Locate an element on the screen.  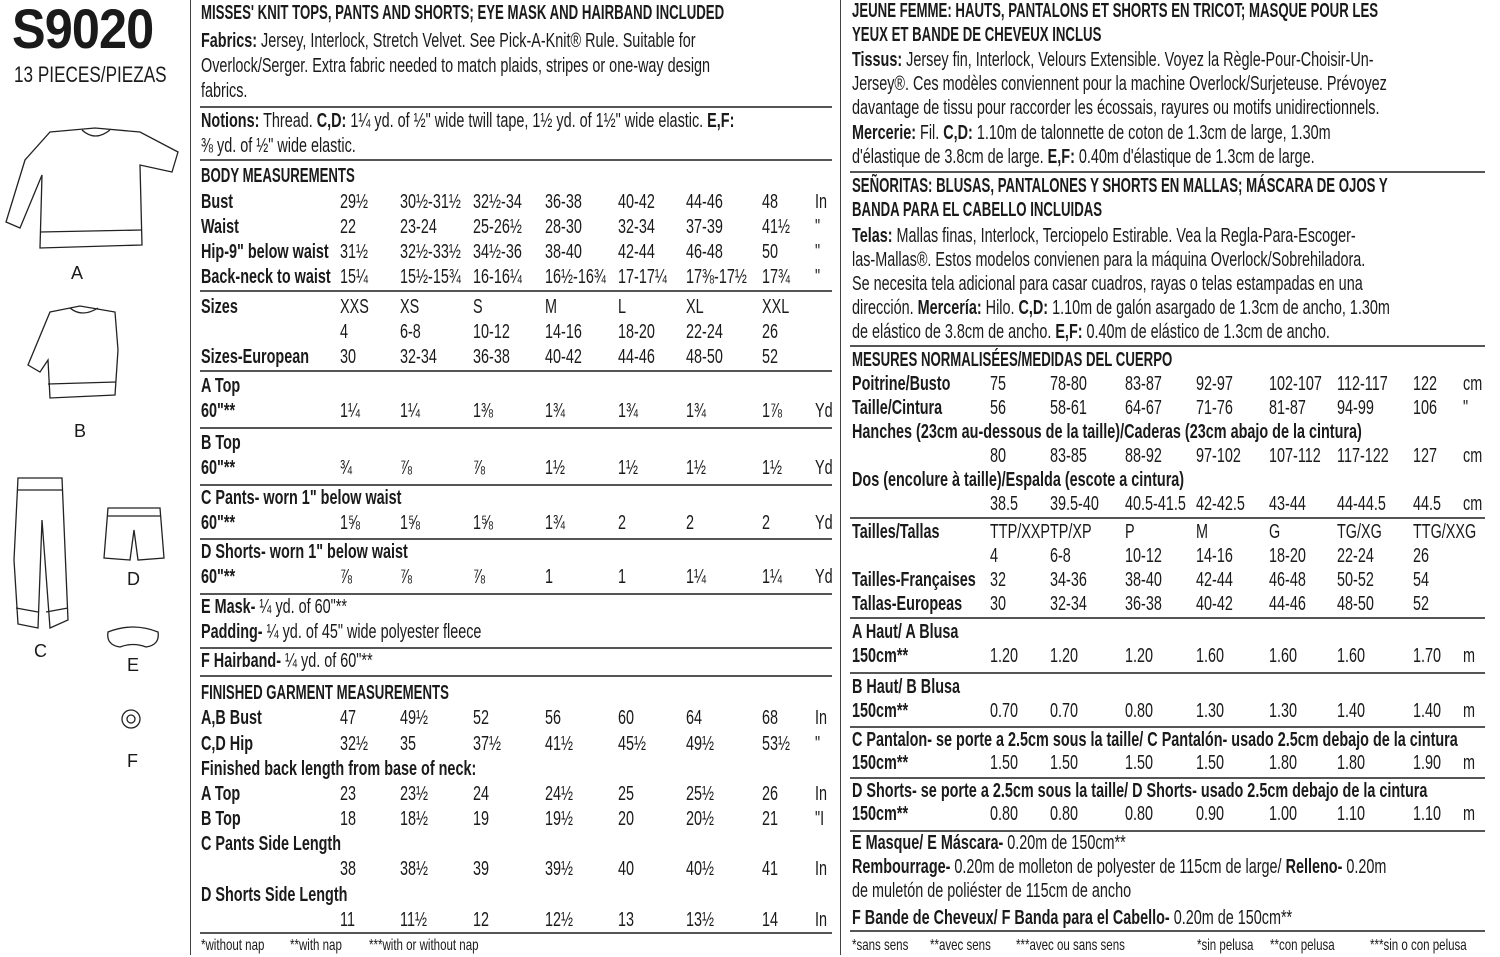
metric-size-row-value: 42-44 is located at coordinates (1214, 580).